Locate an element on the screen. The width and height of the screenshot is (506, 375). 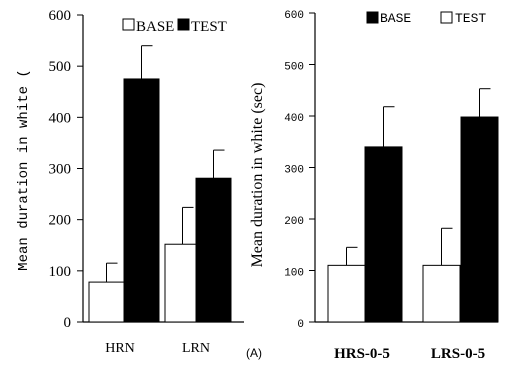
x-category-label: HRN is located at coordinates (120, 348).